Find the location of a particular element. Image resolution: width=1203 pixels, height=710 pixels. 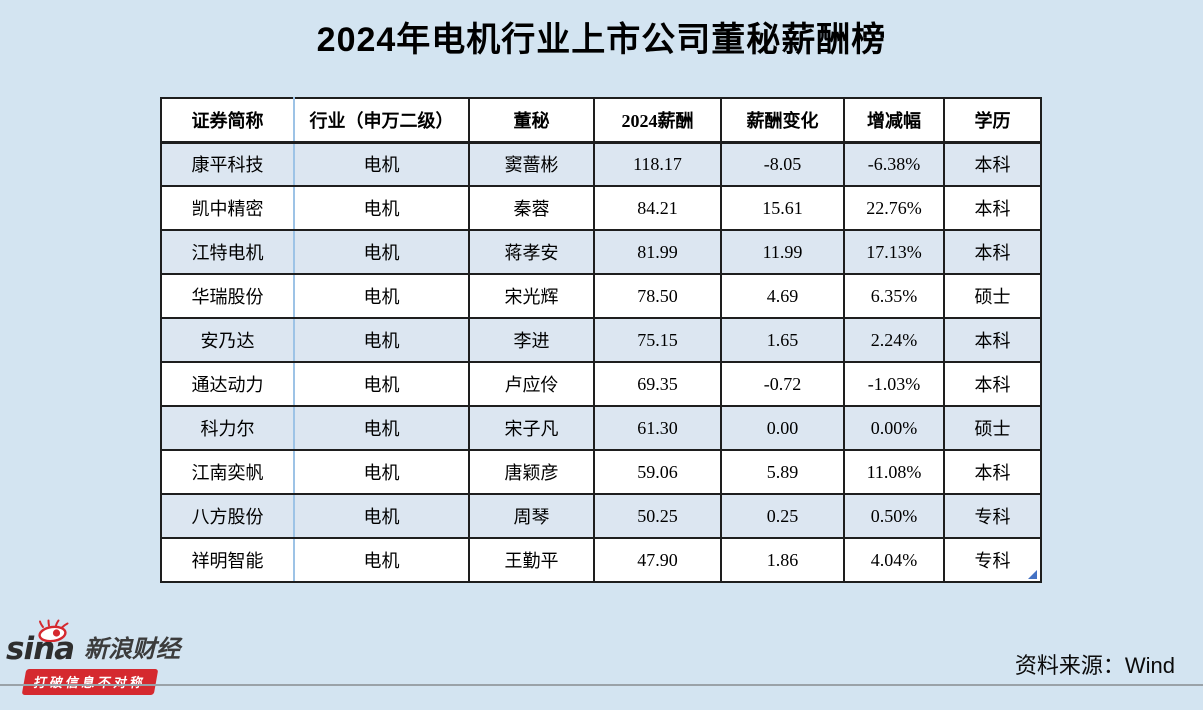

sina-finance-logo: sina 新浪财经 打破信息不对称 is located at coordinates (106, 656).